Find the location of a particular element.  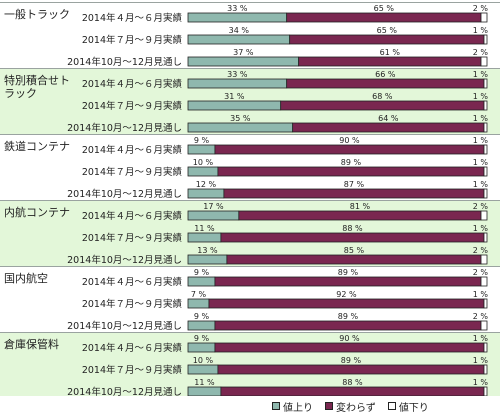

data-label-same: 68 % is located at coordinates (382, 96).